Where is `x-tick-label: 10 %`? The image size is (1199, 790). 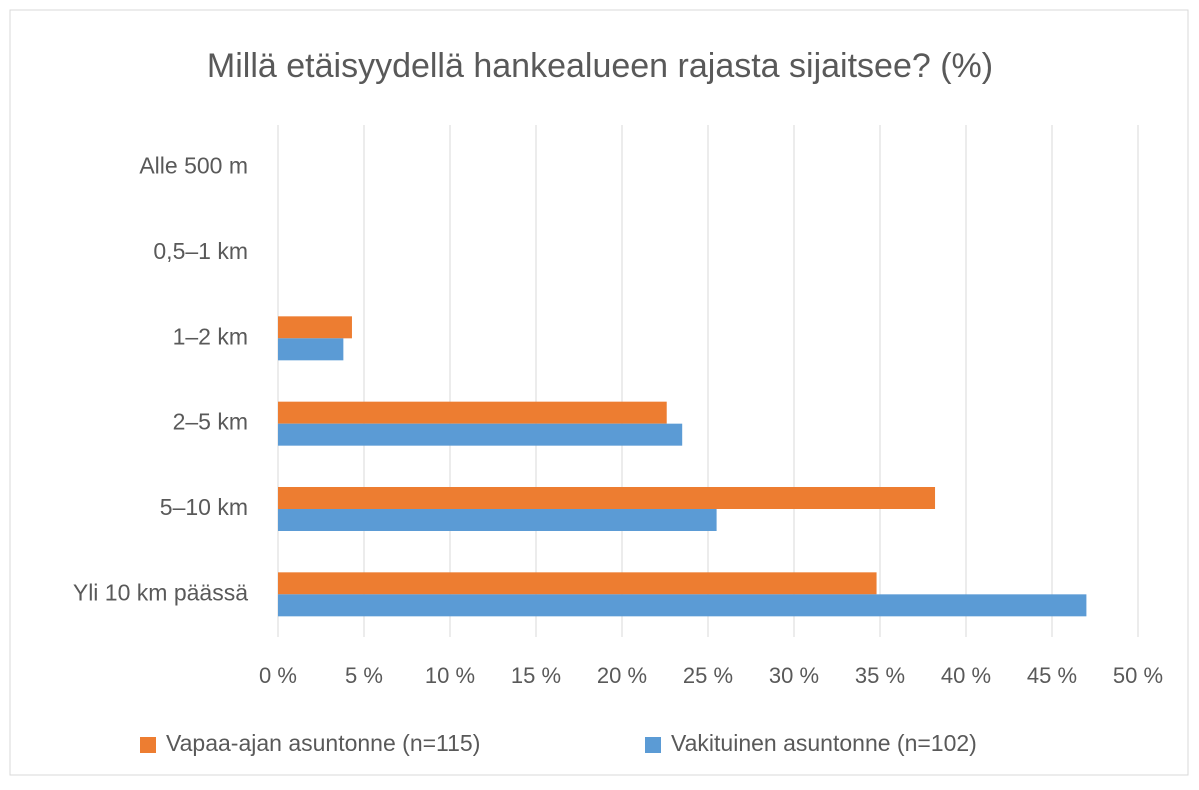
x-tick-label: 10 % is located at coordinates (450, 675).